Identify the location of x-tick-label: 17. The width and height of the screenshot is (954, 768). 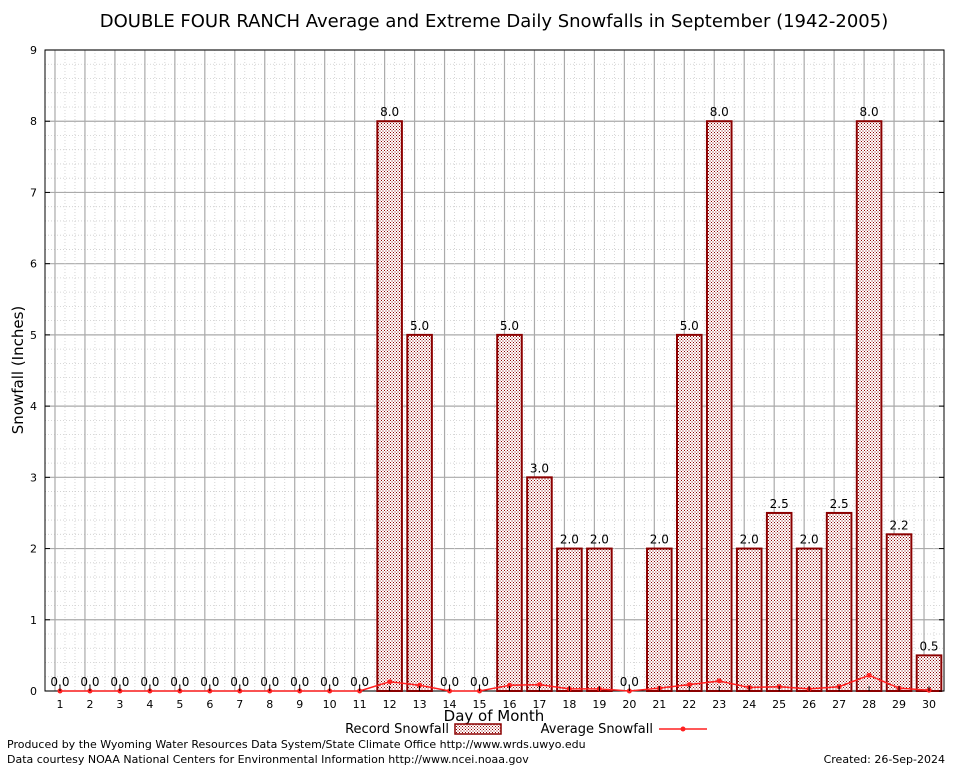
(539, 704).